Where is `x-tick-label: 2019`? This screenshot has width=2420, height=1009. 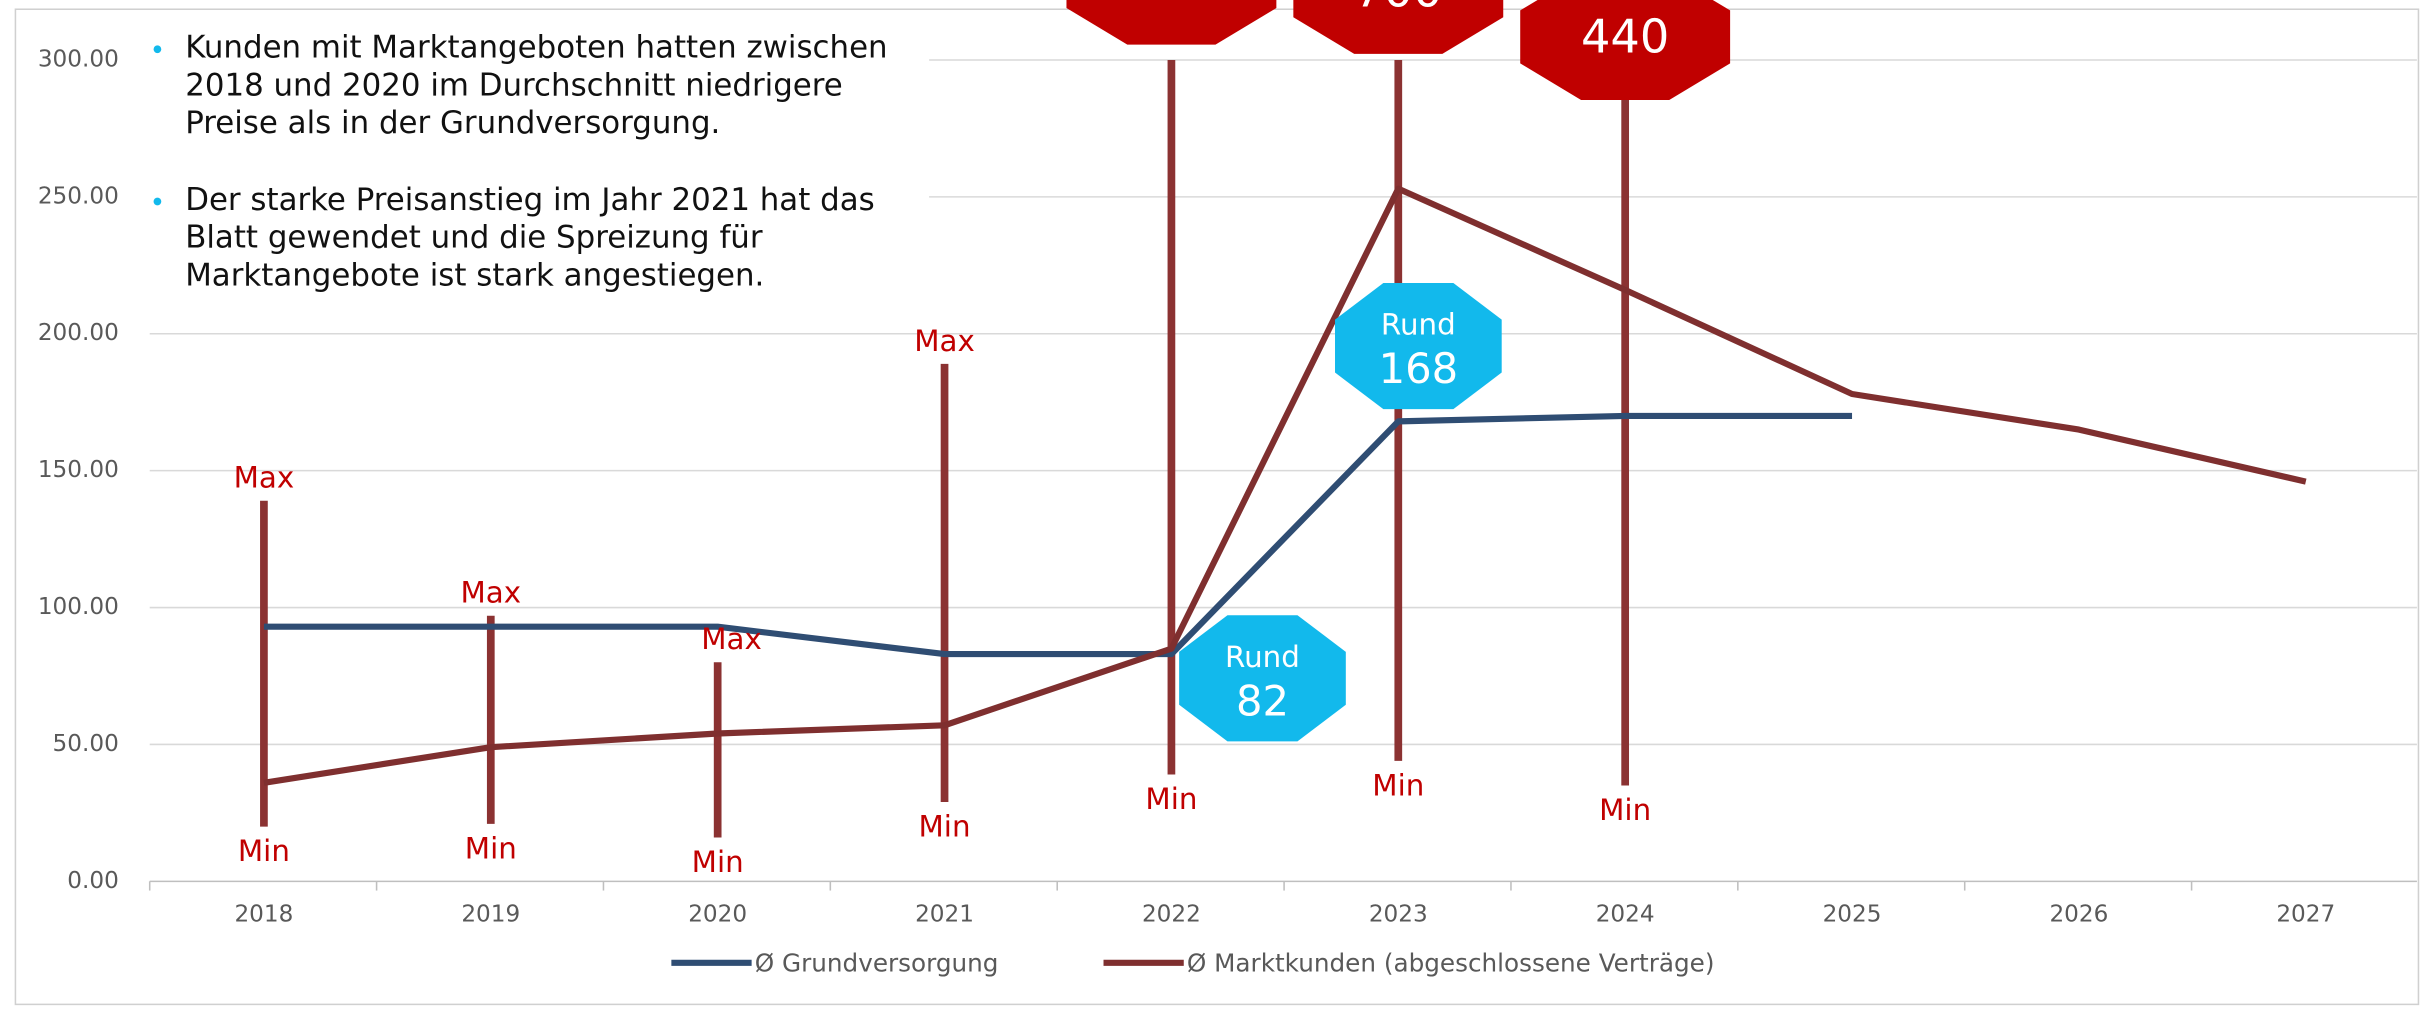 x-tick-label: 2019 is located at coordinates (490, 915).